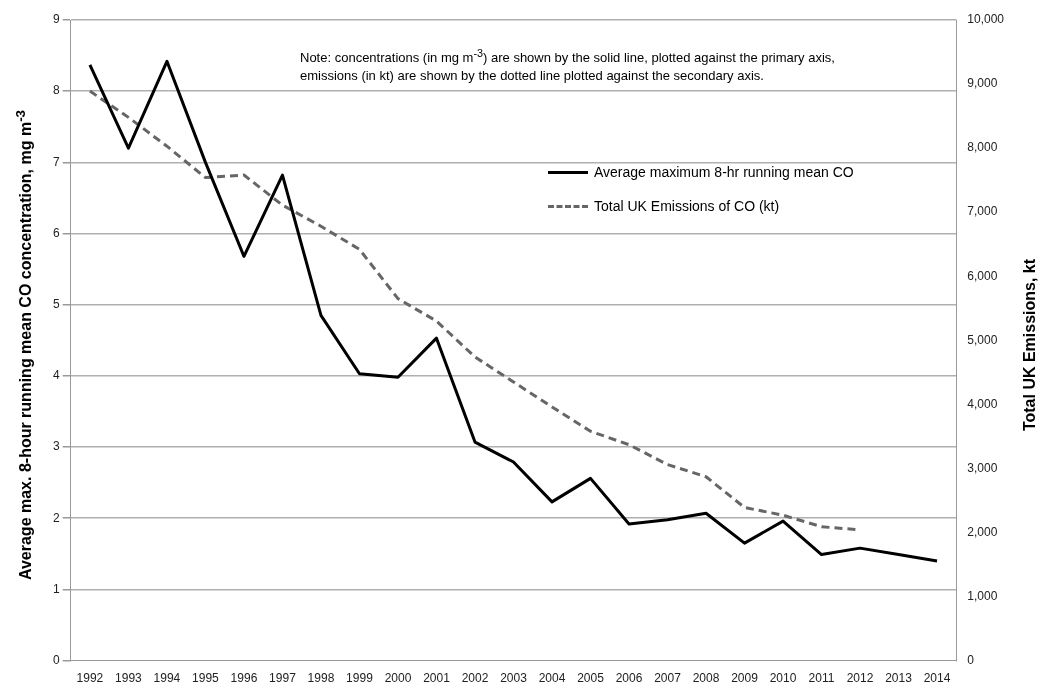 This screenshot has width=1049, height=691. Describe the element at coordinates (514, 678) in the screenshot. I see `x-tick-label: 2003` at that location.